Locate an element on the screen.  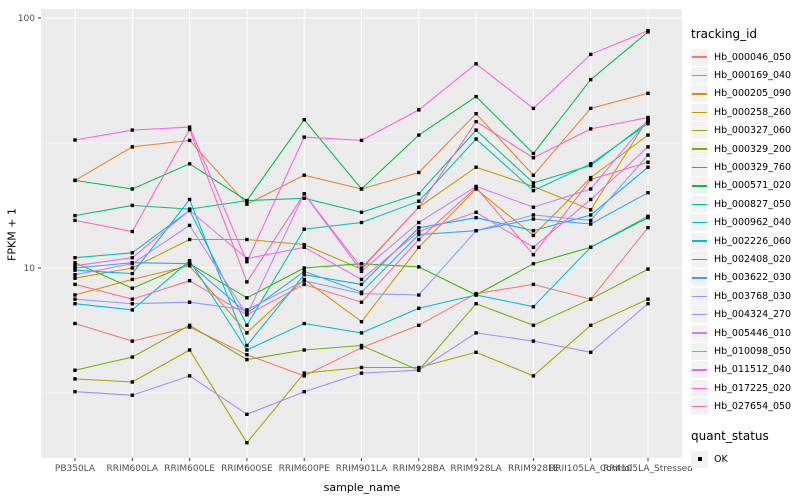
legend-item: Hb_003768_030 is located at coordinates (745, 296).